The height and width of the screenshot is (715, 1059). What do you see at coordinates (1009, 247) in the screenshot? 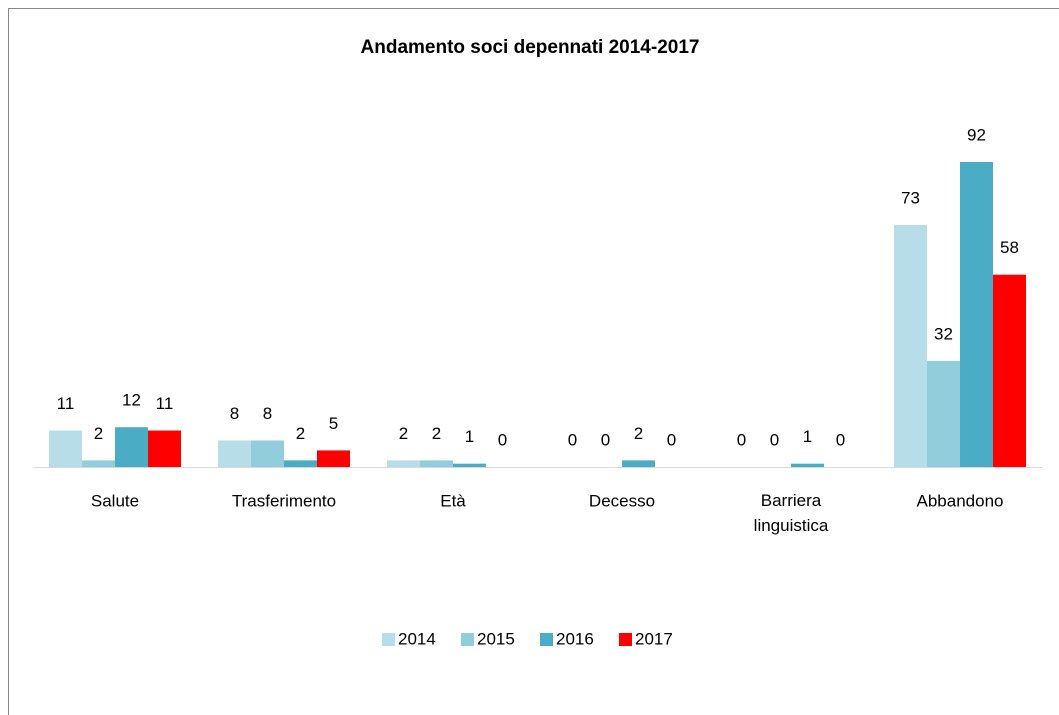
I see `data-label: 58` at bounding box center [1009, 247].